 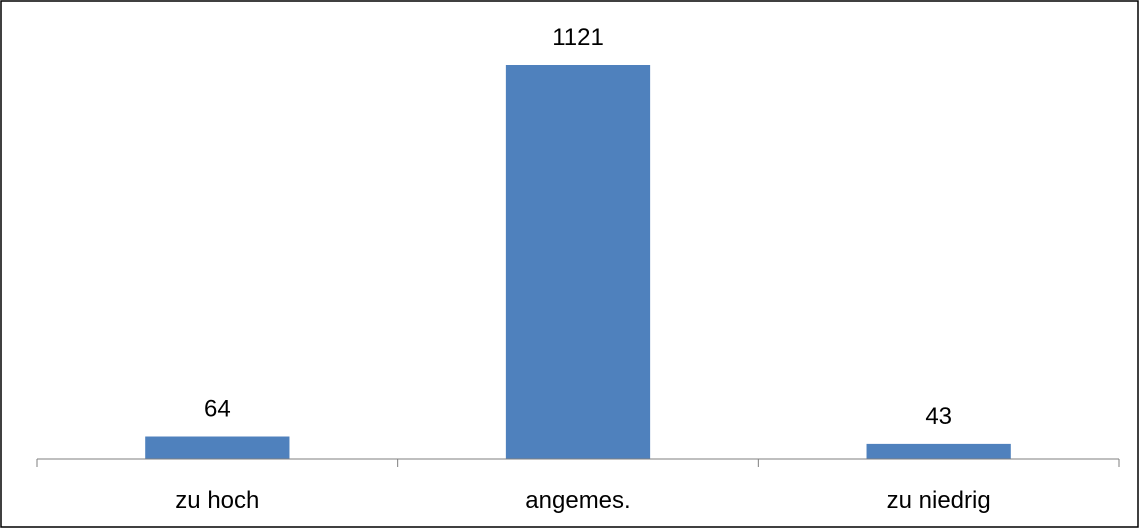 What do you see at coordinates (217, 409) in the screenshot?
I see `data-label: 64` at bounding box center [217, 409].